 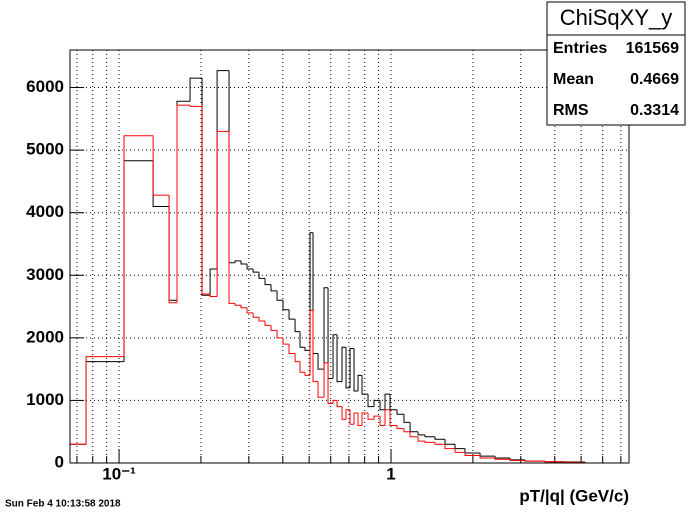 What do you see at coordinates (119, 473) in the screenshot?
I see `x-tick-label: 10⁻¹` at bounding box center [119, 473].